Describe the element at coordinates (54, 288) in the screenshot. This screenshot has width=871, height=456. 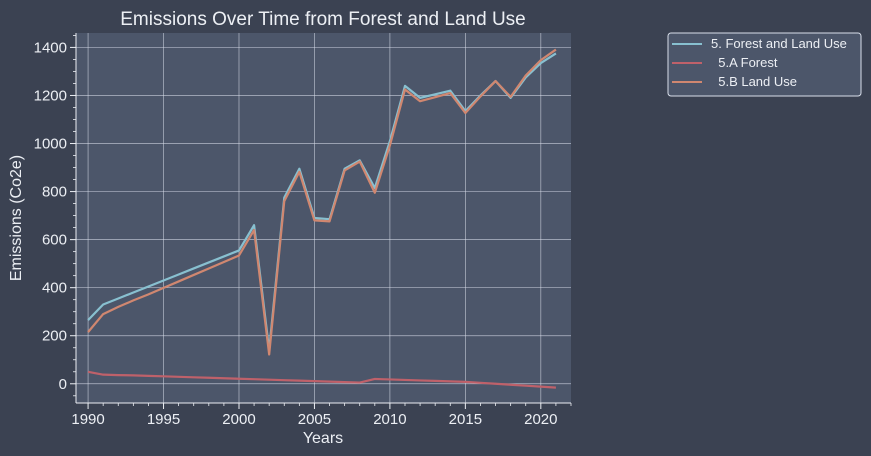
I see `y-tick-label: 400` at that location.